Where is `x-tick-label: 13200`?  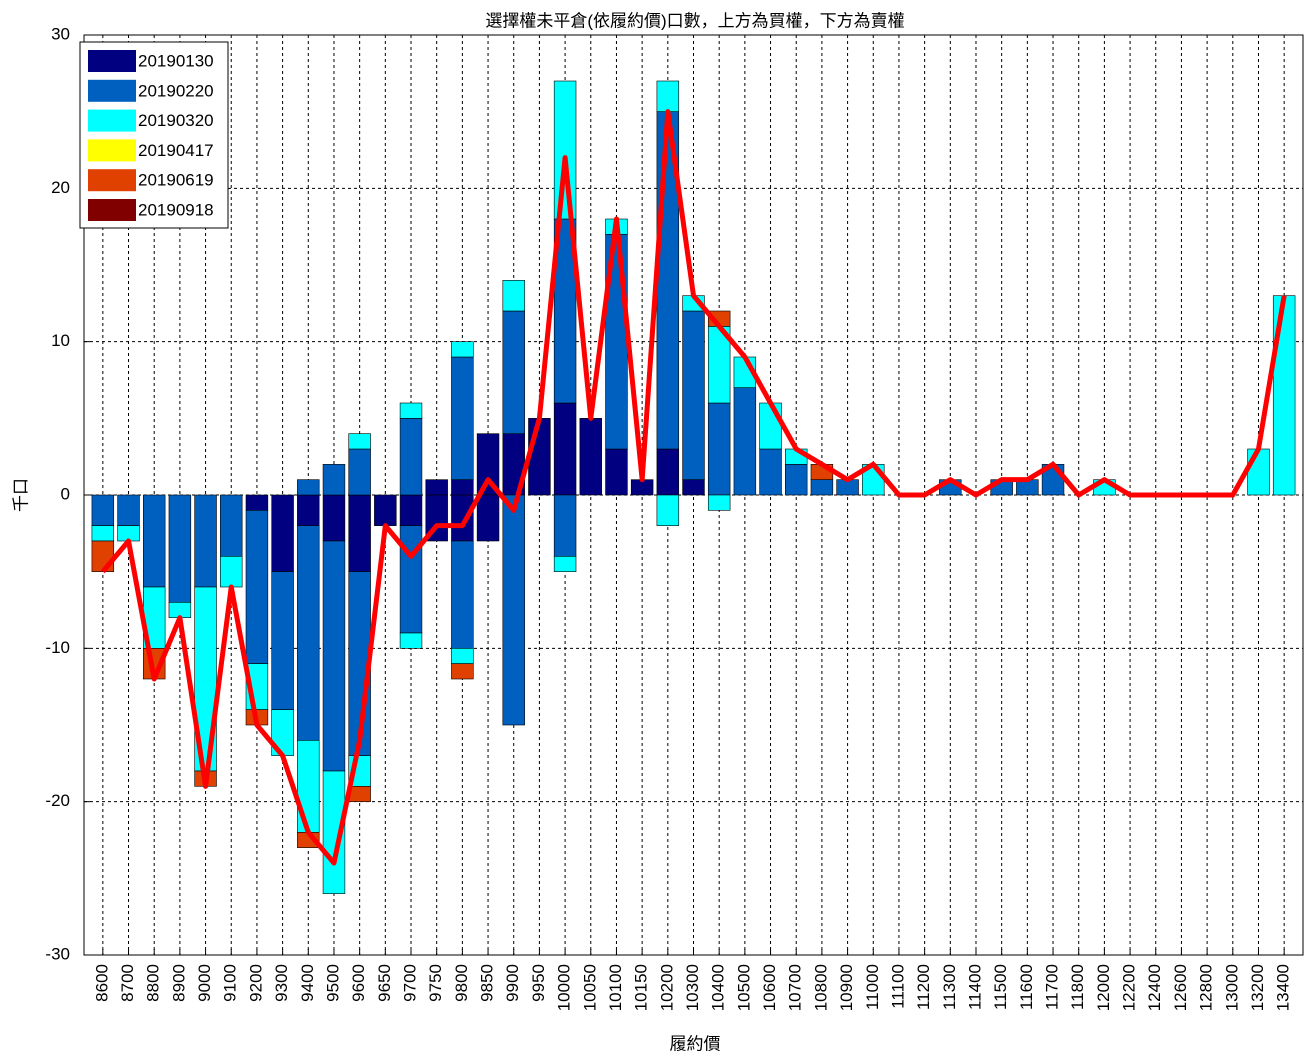 x-tick-label: 13200 is located at coordinates (1257, 987).